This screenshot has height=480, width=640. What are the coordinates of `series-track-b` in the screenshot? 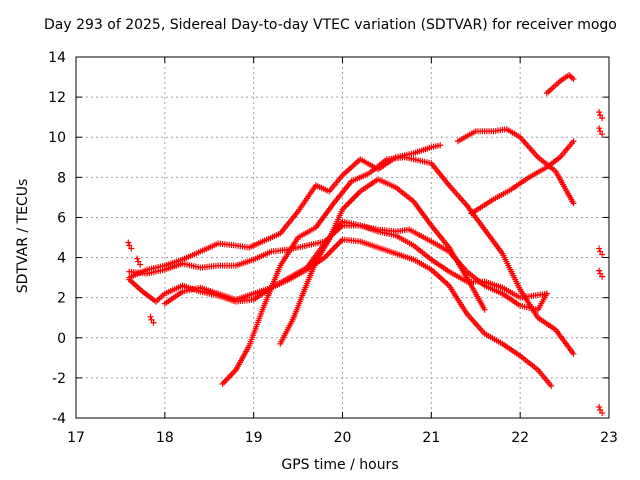 It's located at (338, 267).